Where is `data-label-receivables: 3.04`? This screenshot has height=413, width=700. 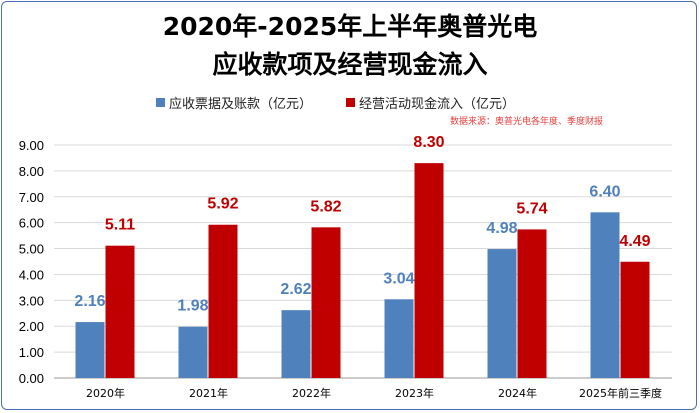 data-label-receivables: 3.04 is located at coordinates (398, 278).